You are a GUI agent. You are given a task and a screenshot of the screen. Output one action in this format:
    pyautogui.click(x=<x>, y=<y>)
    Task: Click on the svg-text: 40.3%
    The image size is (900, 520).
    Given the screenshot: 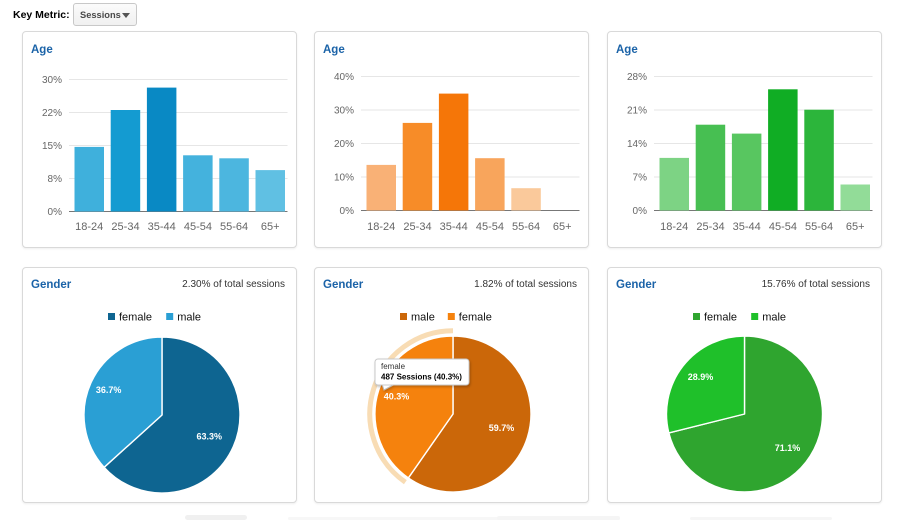 What is the action you would take?
    pyautogui.click(x=397, y=397)
    